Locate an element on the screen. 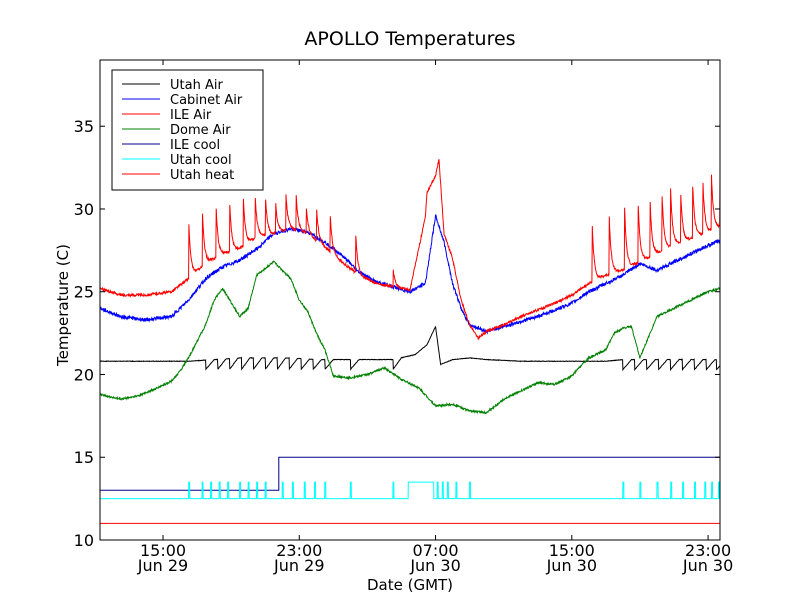  legend-label-utah-heat: Utah heat is located at coordinates (202, 175).